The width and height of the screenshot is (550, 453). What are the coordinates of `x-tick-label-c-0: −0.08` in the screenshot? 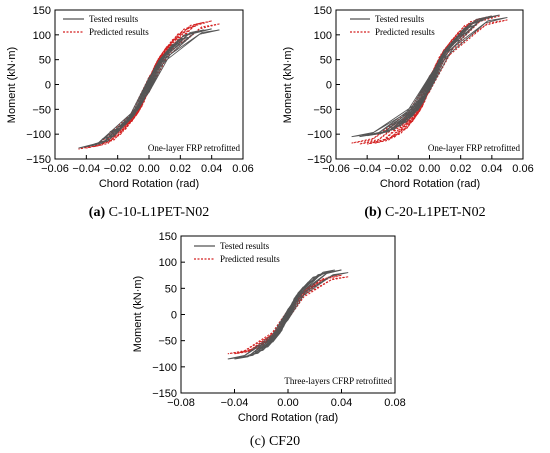 It's located at (181, 403).